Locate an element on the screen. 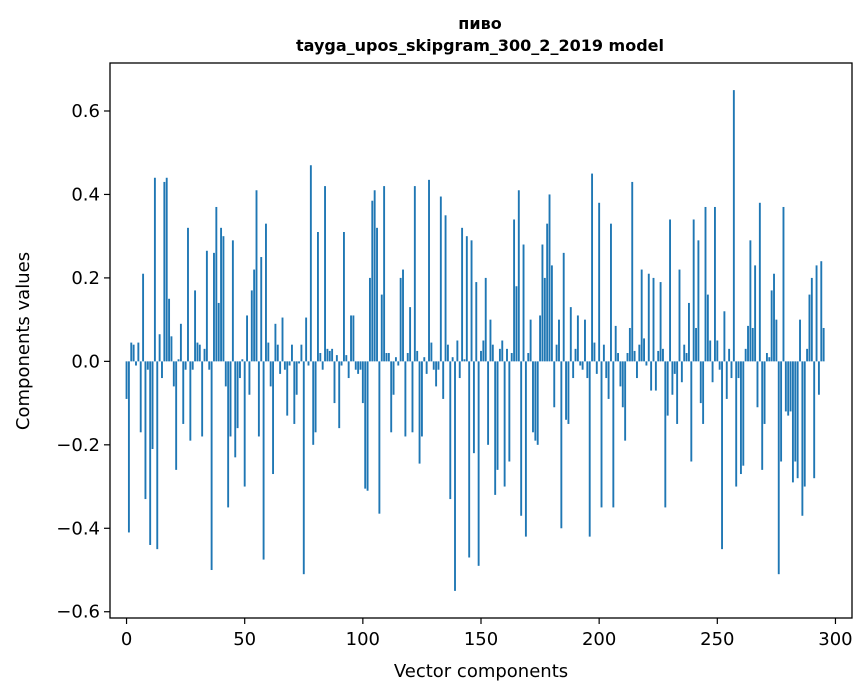 This screenshot has height=696, width=867. y-tick-label: −0.6 is located at coordinates (78, 612).